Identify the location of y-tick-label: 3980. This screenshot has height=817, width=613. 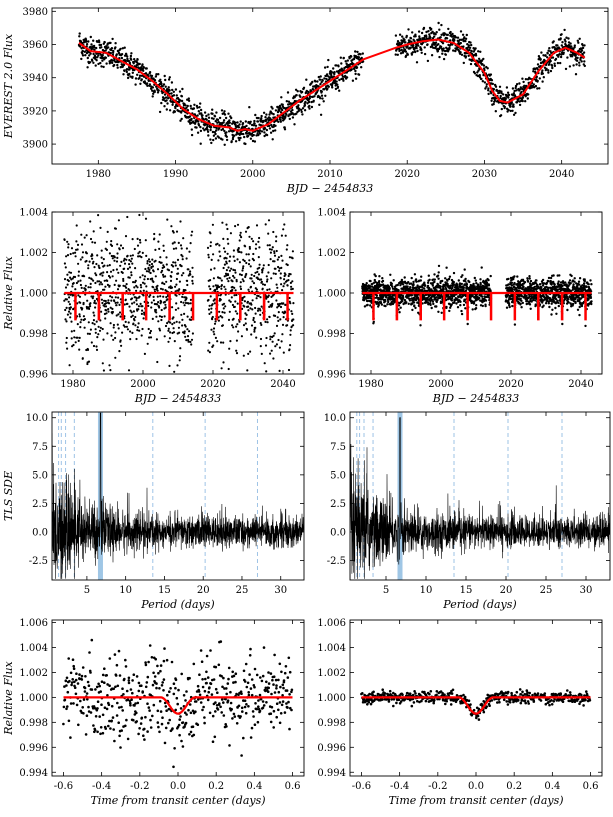
(35, 12).